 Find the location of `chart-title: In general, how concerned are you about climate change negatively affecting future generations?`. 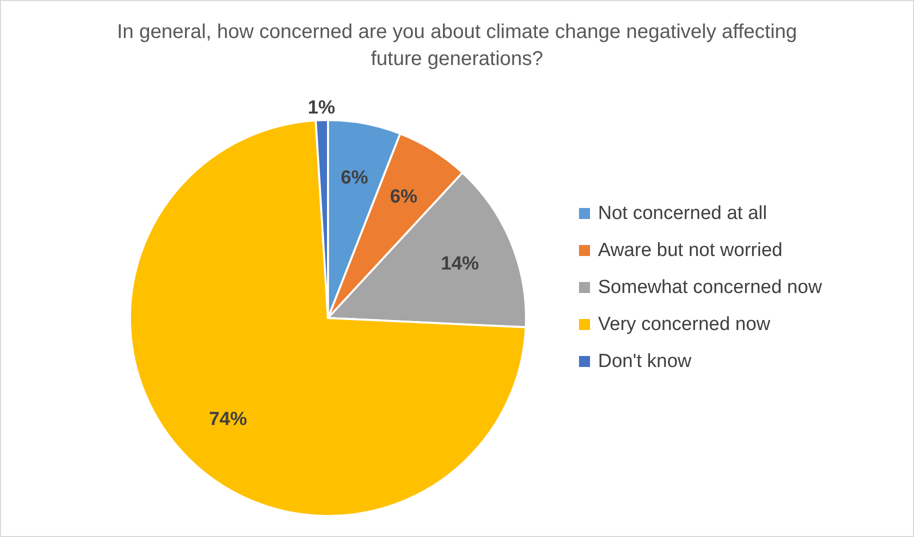

chart-title: In general, how concerned are you about climate change negatively affecting future generations? is located at coordinates (457, 46).